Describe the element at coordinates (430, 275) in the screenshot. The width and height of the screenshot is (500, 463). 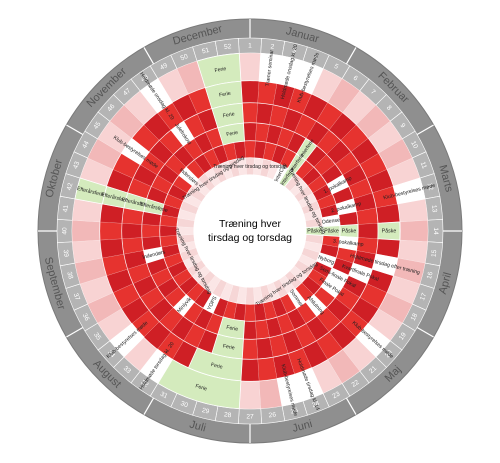
I see `week-number-label: 16` at that location.